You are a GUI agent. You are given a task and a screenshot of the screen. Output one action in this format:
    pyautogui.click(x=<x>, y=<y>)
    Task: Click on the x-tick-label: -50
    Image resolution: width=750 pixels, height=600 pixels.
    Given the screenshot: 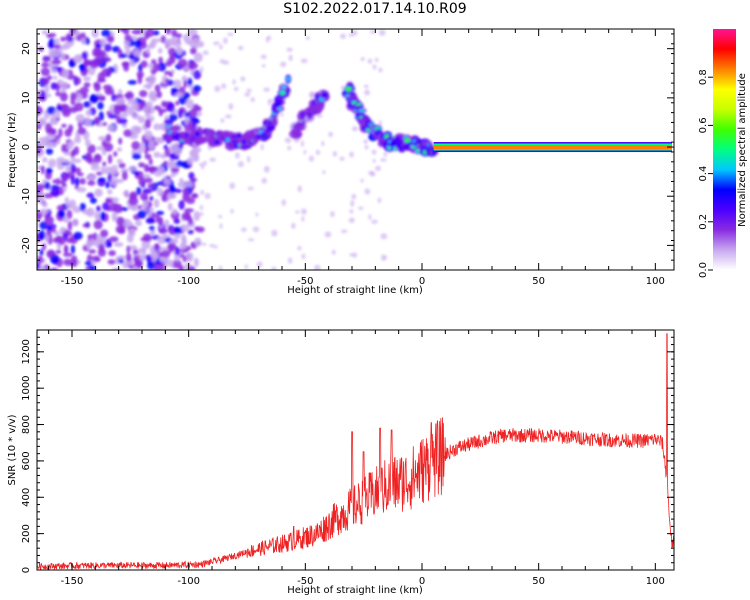 What is the action you would take?
    pyautogui.click(x=305, y=281)
    